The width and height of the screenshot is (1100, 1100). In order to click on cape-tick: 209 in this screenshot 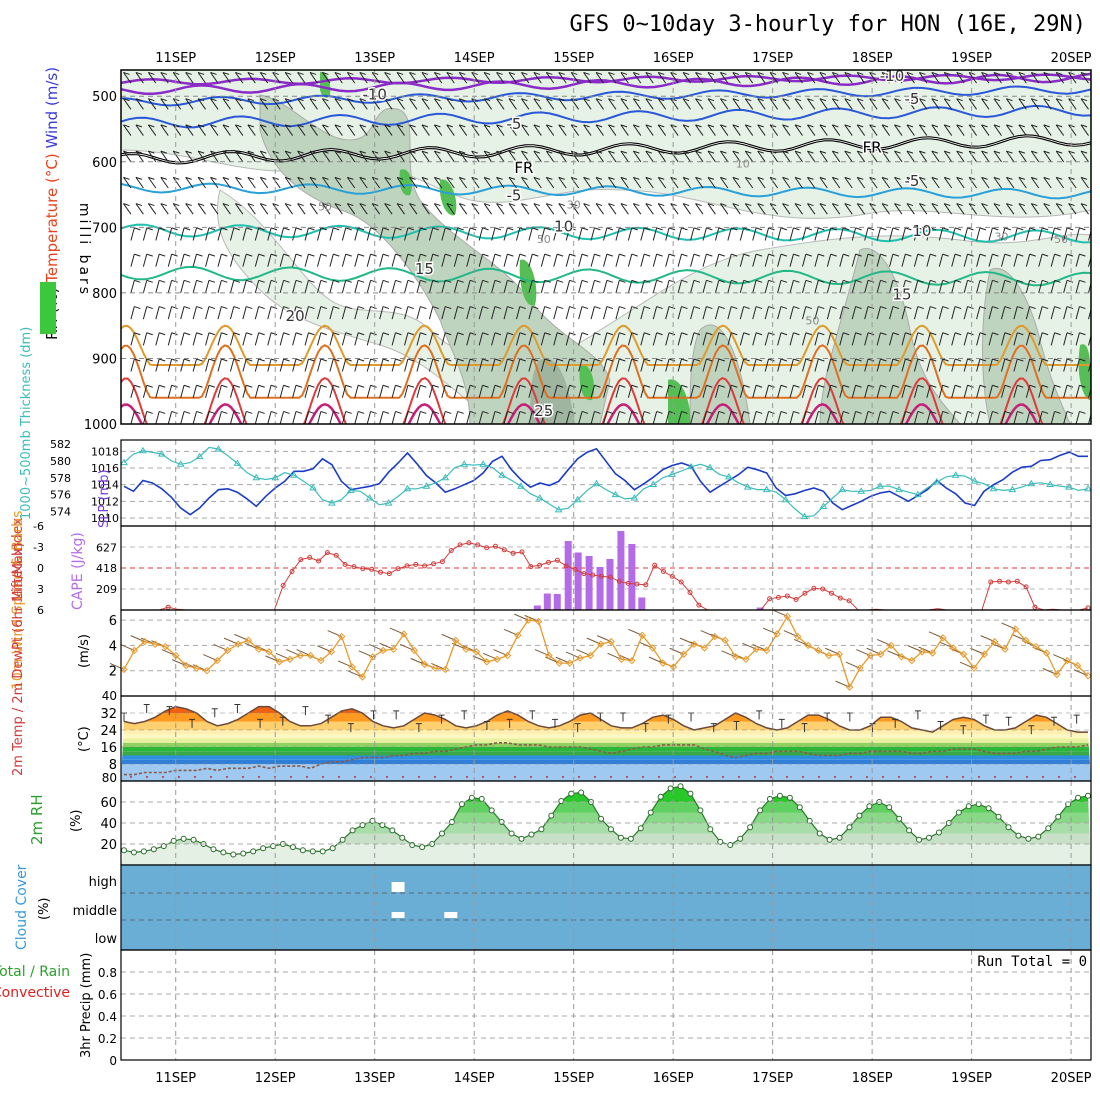, I will do `click(106, 589)`.